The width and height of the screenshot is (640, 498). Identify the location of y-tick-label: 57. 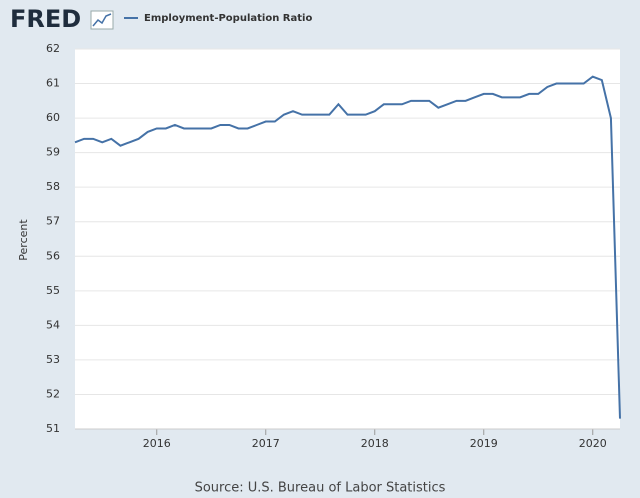
(53, 221).